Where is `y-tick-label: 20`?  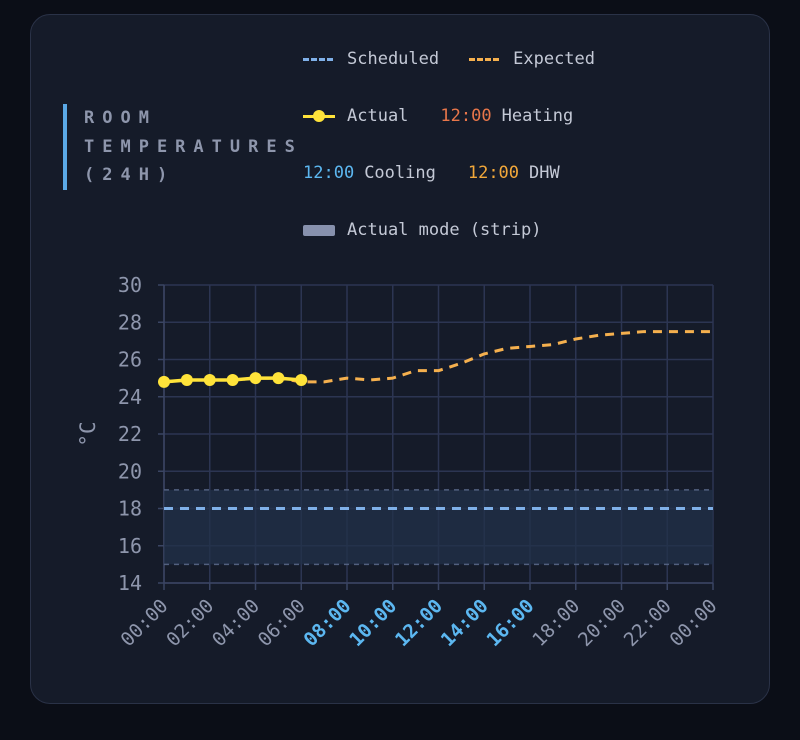 y-tick-label: 20 is located at coordinates (130, 471).